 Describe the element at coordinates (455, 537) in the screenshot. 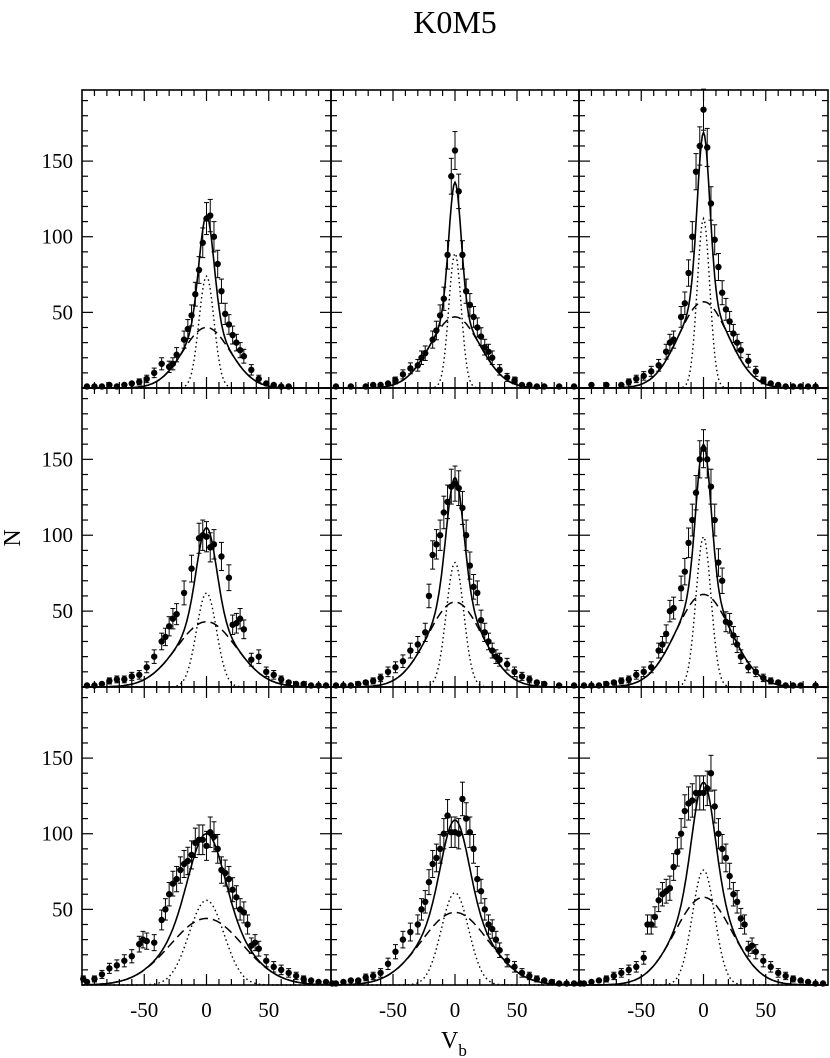

I see `panel-frame` at that location.